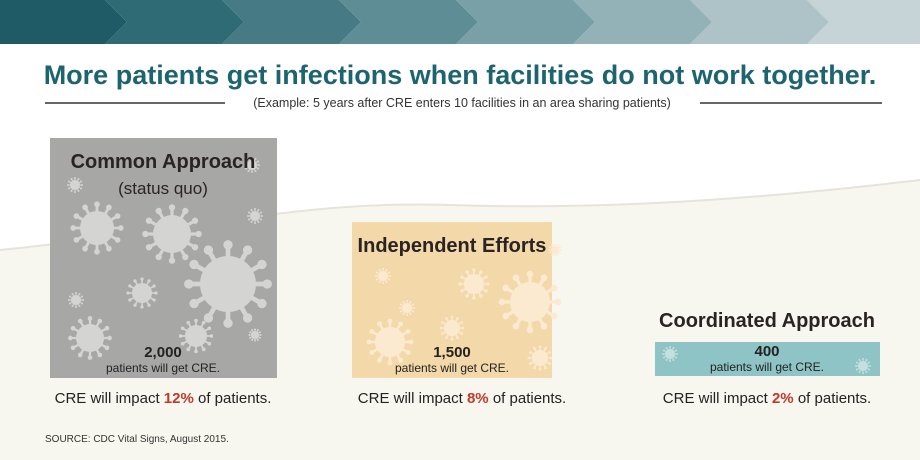 The width and height of the screenshot is (920, 460). What do you see at coordinates (108, 398) in the screenshot?
I see `impact-prefix: CRE will impact` at bounding box center [108, 398].